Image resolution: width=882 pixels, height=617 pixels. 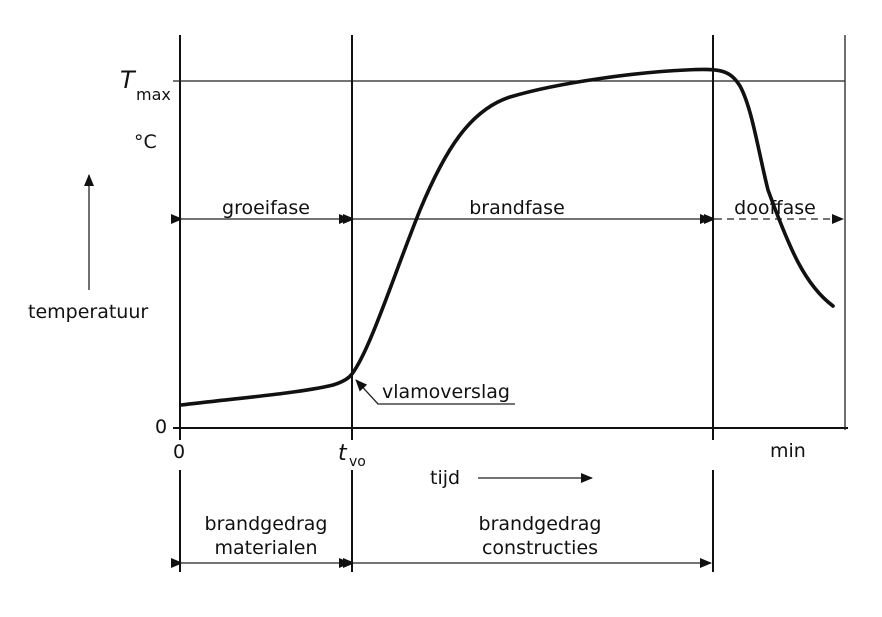 I want to click on vlamoverslag-pointer, so click(x=435, y=392).